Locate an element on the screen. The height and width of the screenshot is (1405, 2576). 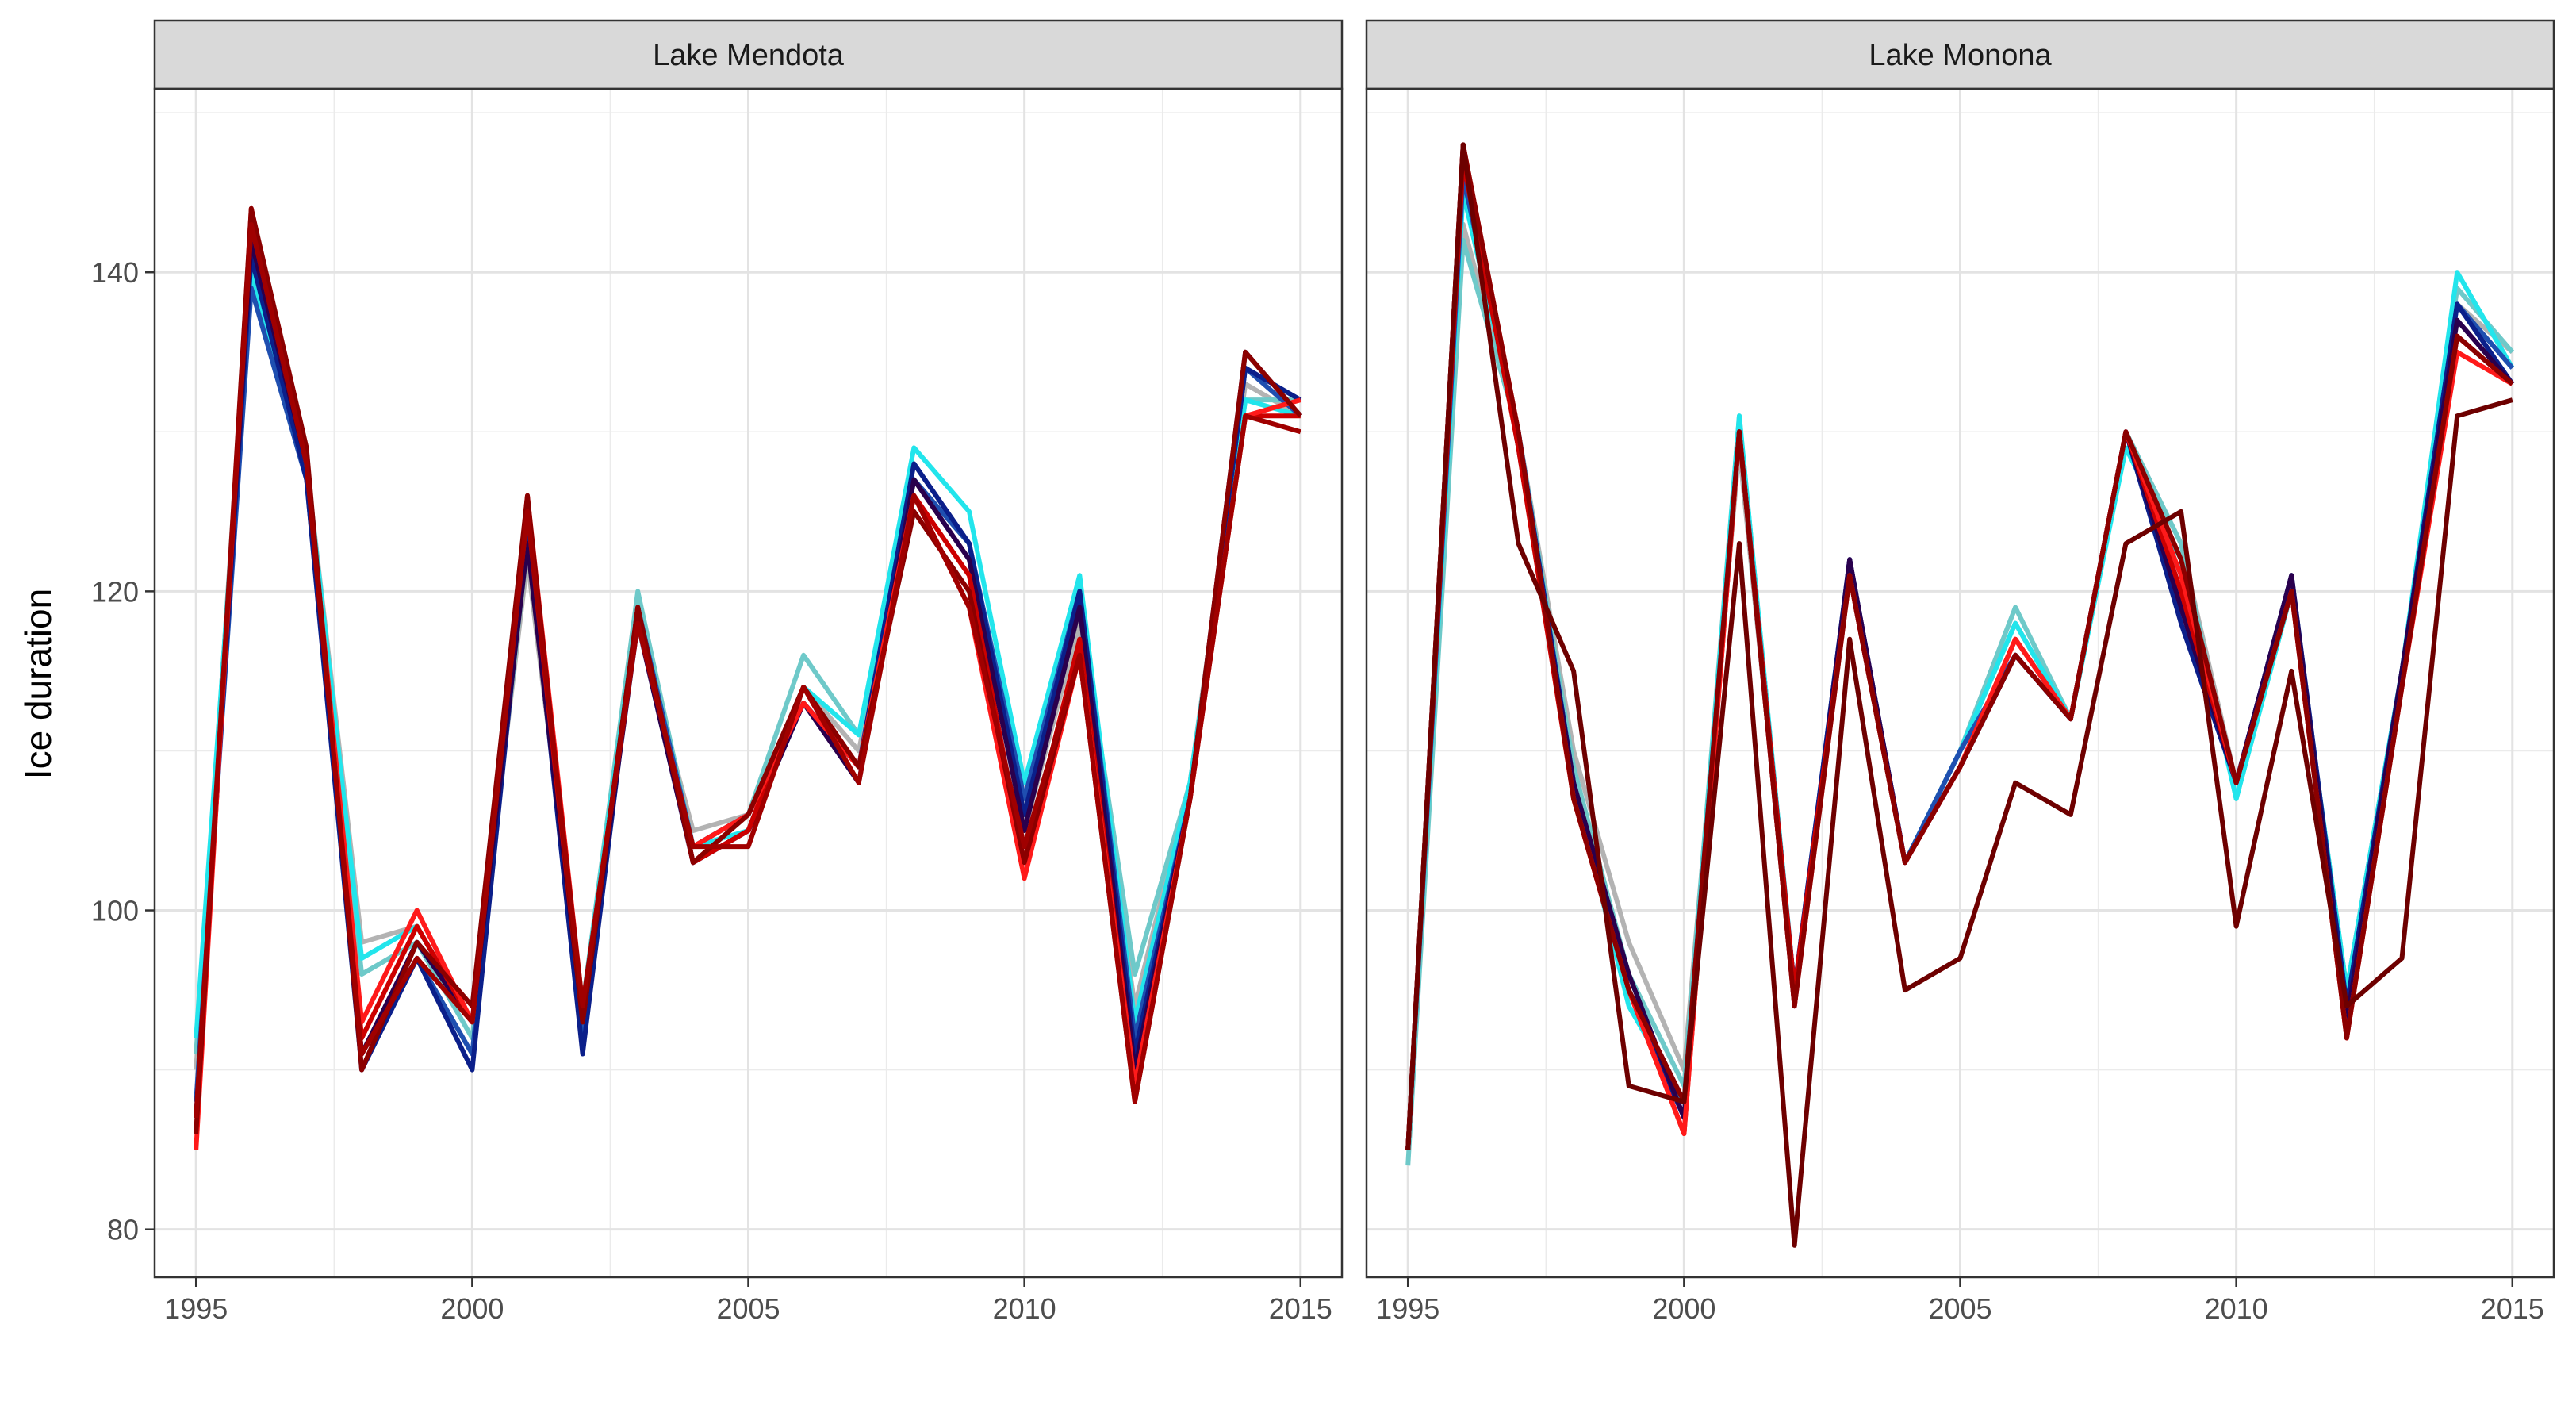
x-axis-0: 1995 2000 2005 2010 2015 is located at coordinates (748, 1301).